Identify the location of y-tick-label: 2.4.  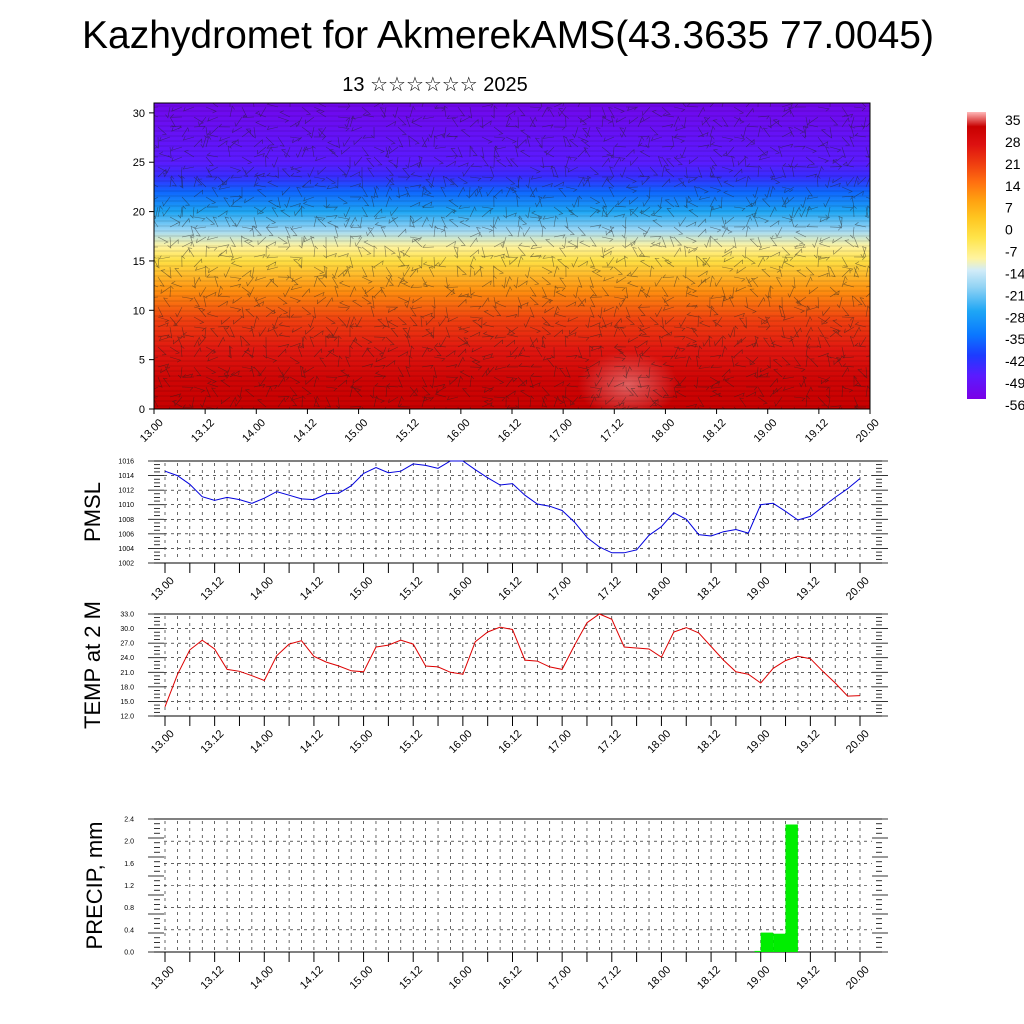
(129, 820).